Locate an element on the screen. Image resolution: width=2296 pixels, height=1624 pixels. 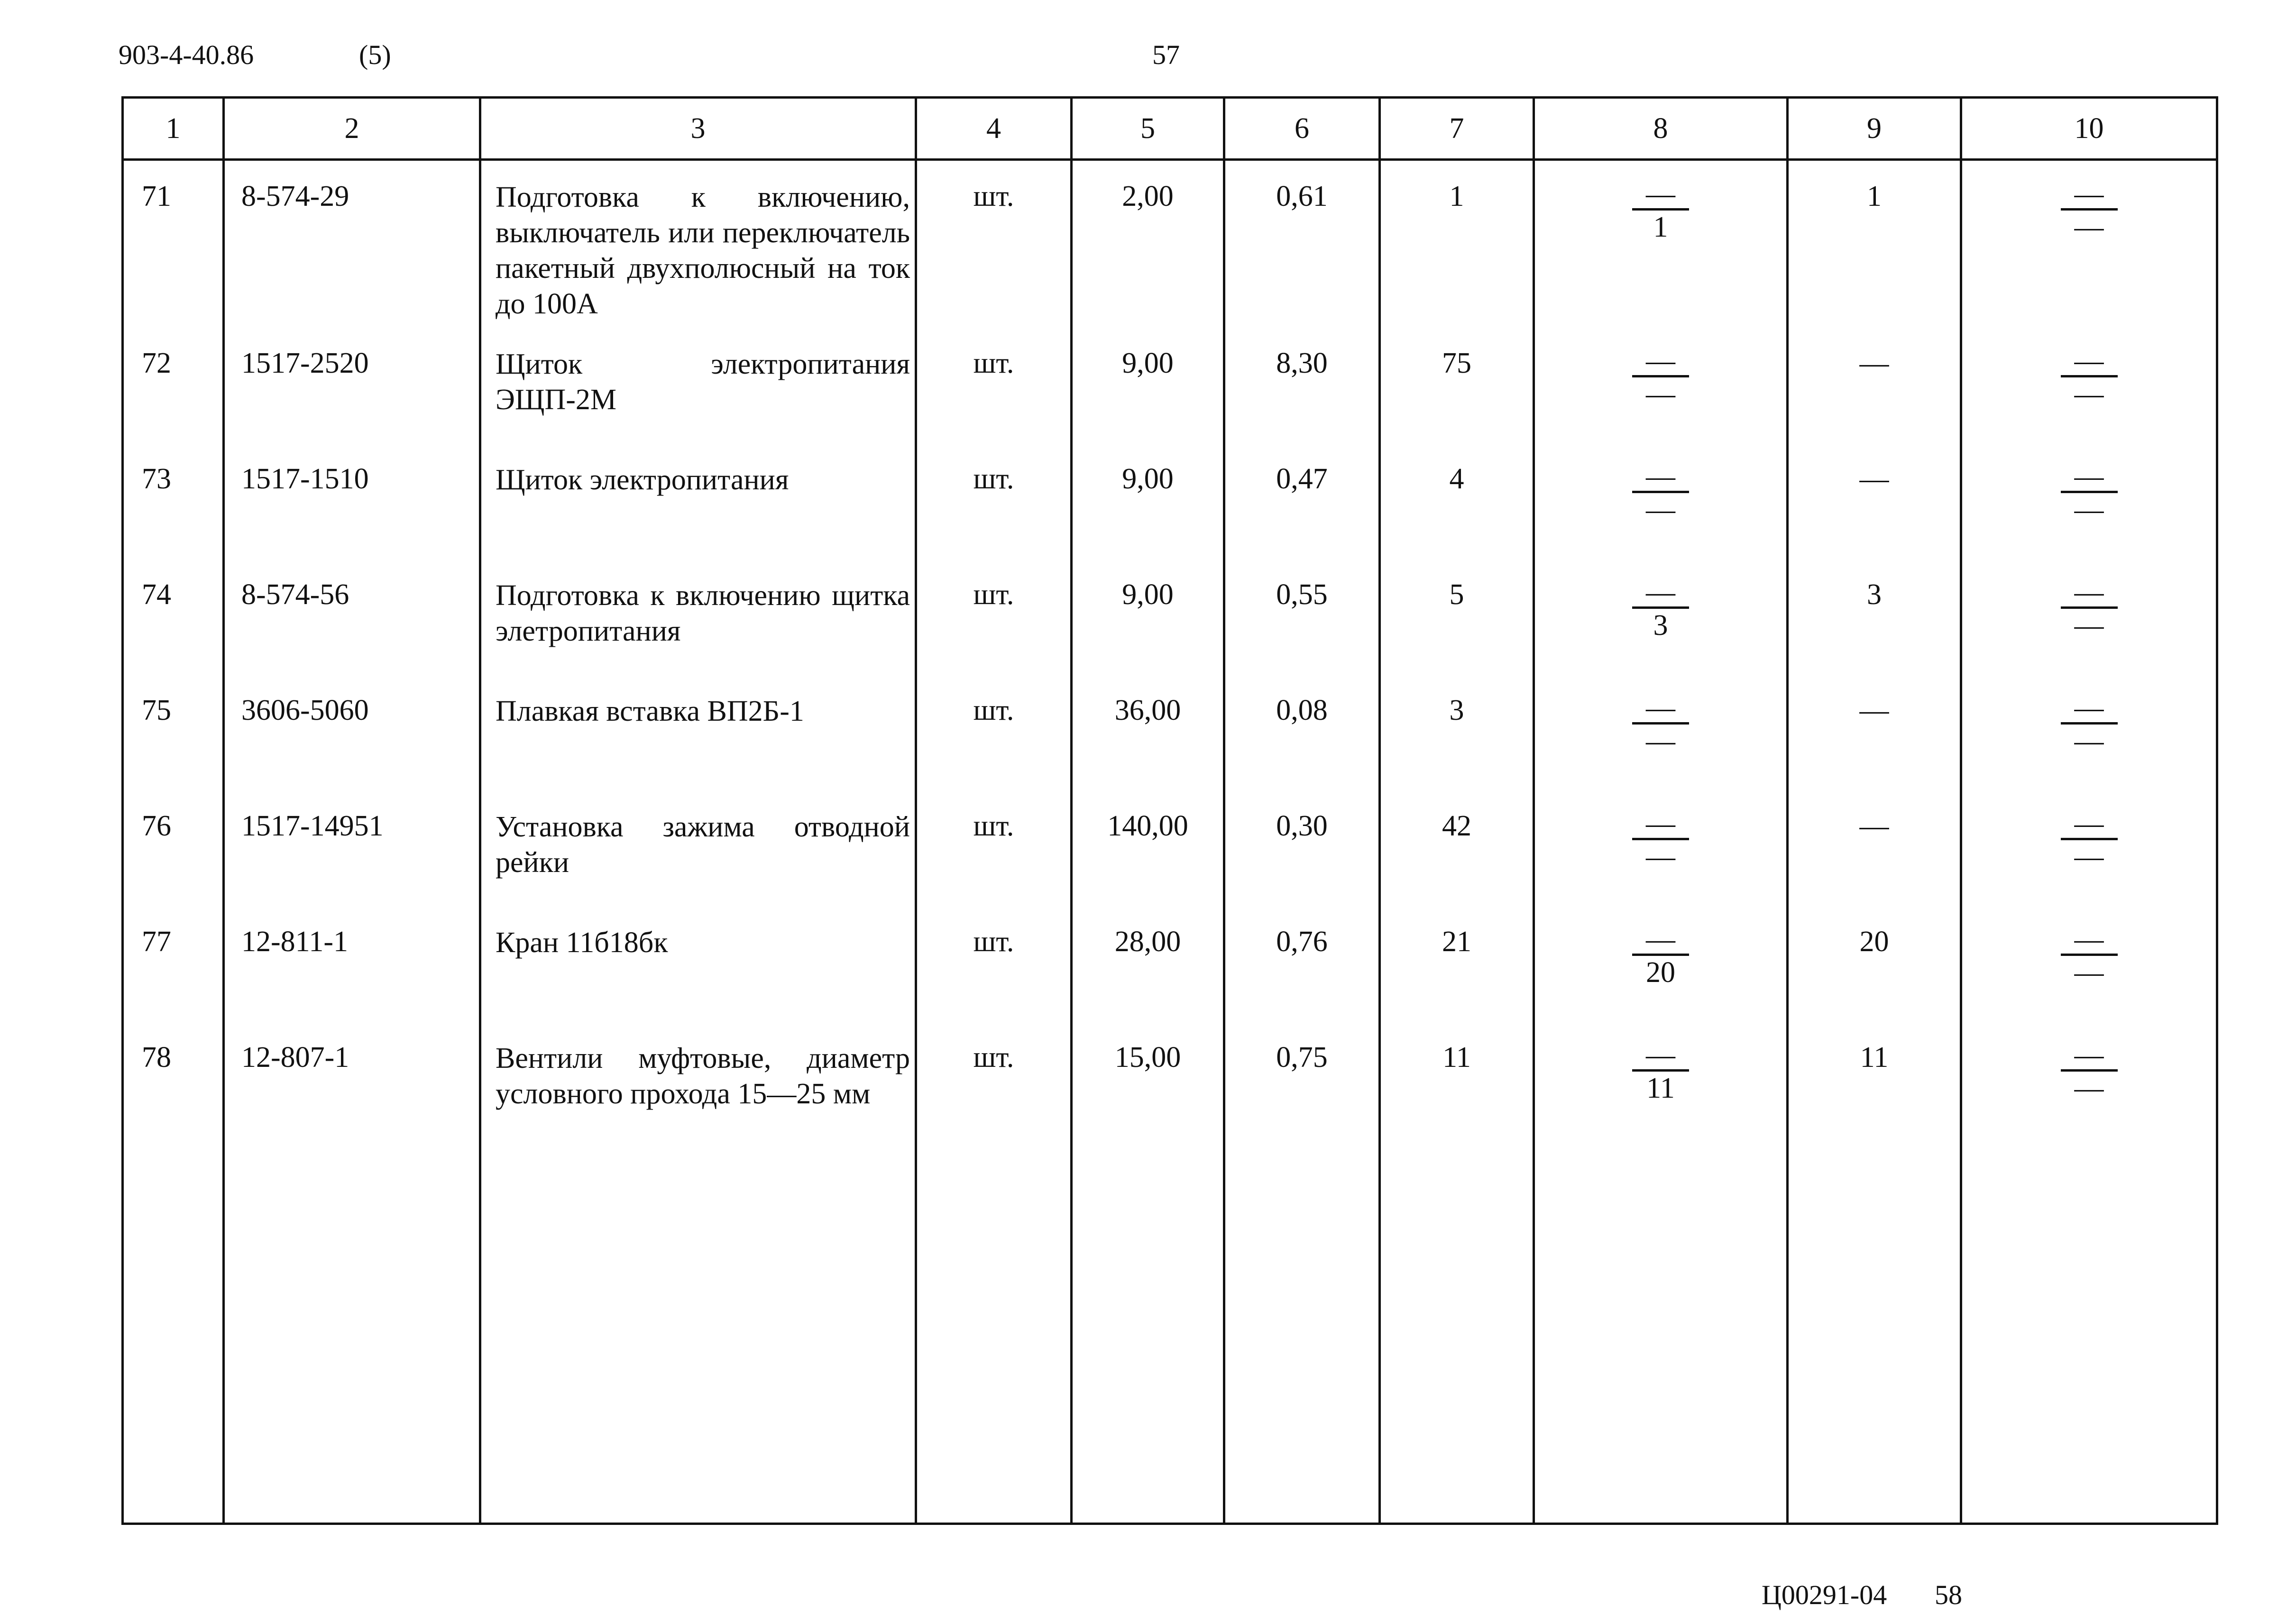
col7-value: 1 is located at coordinates (1456, 253).